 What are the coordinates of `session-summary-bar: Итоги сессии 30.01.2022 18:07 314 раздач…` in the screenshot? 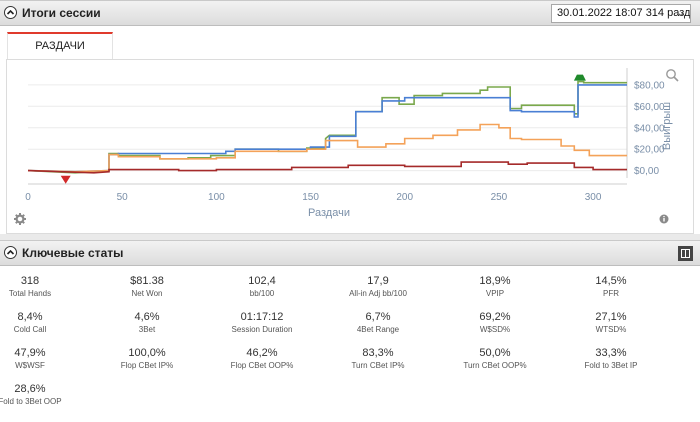 It's located at (350, 13).